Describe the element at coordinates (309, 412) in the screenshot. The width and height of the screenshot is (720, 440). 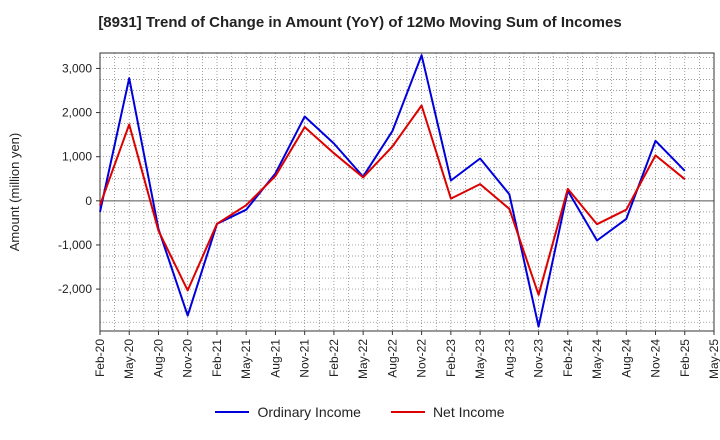
I see `legend-label-ordinary-income: Ordinary Income` at that location.